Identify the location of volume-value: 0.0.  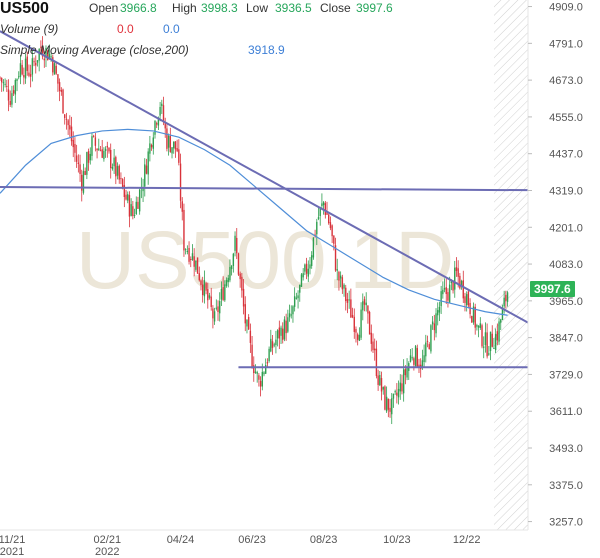
(125, 29).